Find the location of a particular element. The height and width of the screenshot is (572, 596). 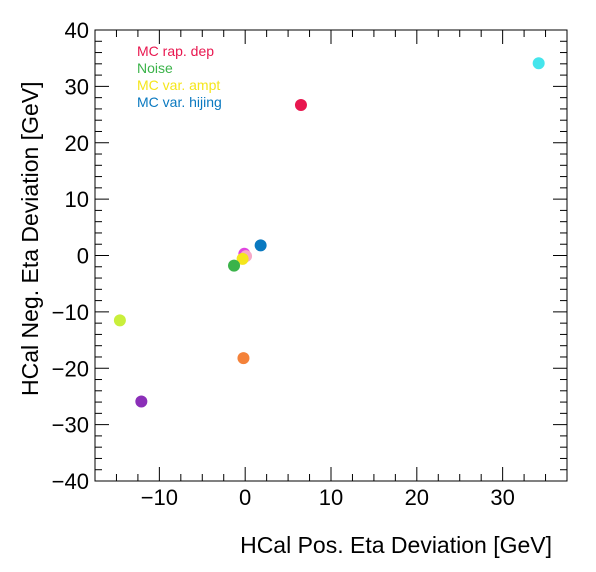

y-tick-label: 40 is located at coordinates (77, 30).